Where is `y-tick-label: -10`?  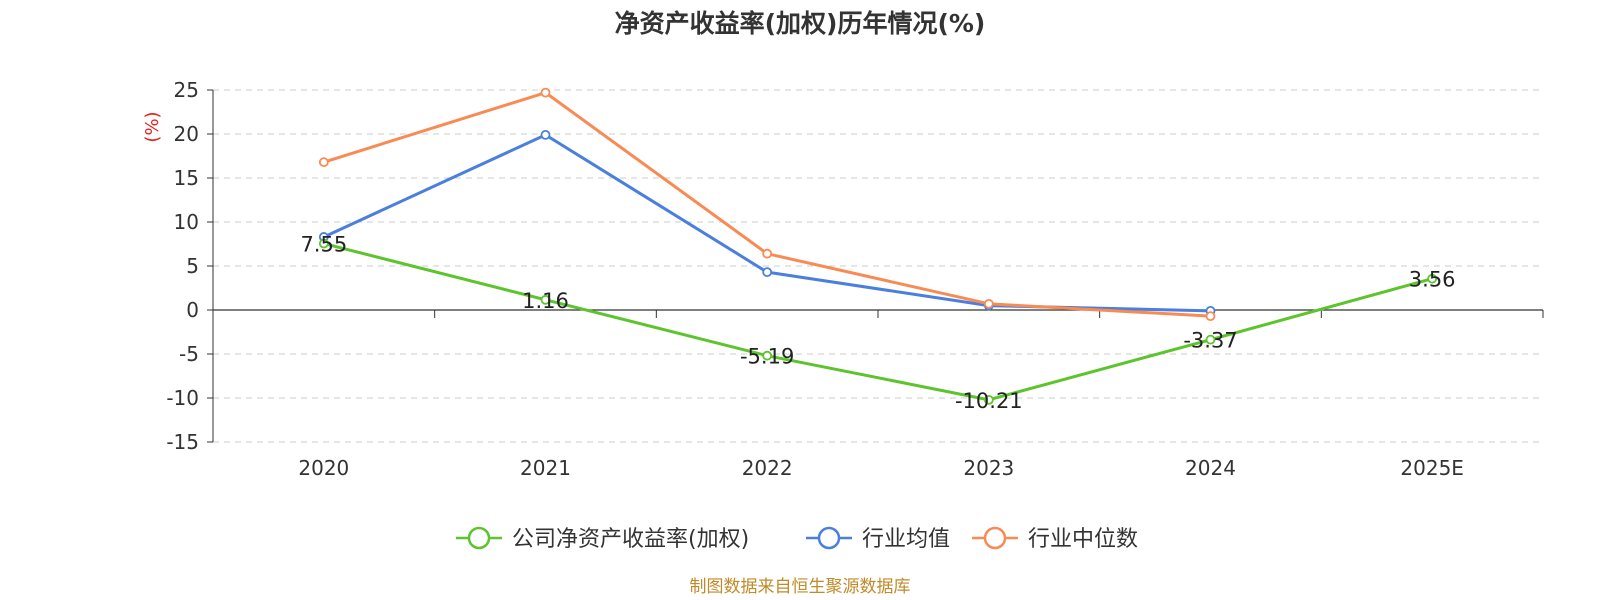 y-tick-label: -10 is located at coordinates (182, 398).